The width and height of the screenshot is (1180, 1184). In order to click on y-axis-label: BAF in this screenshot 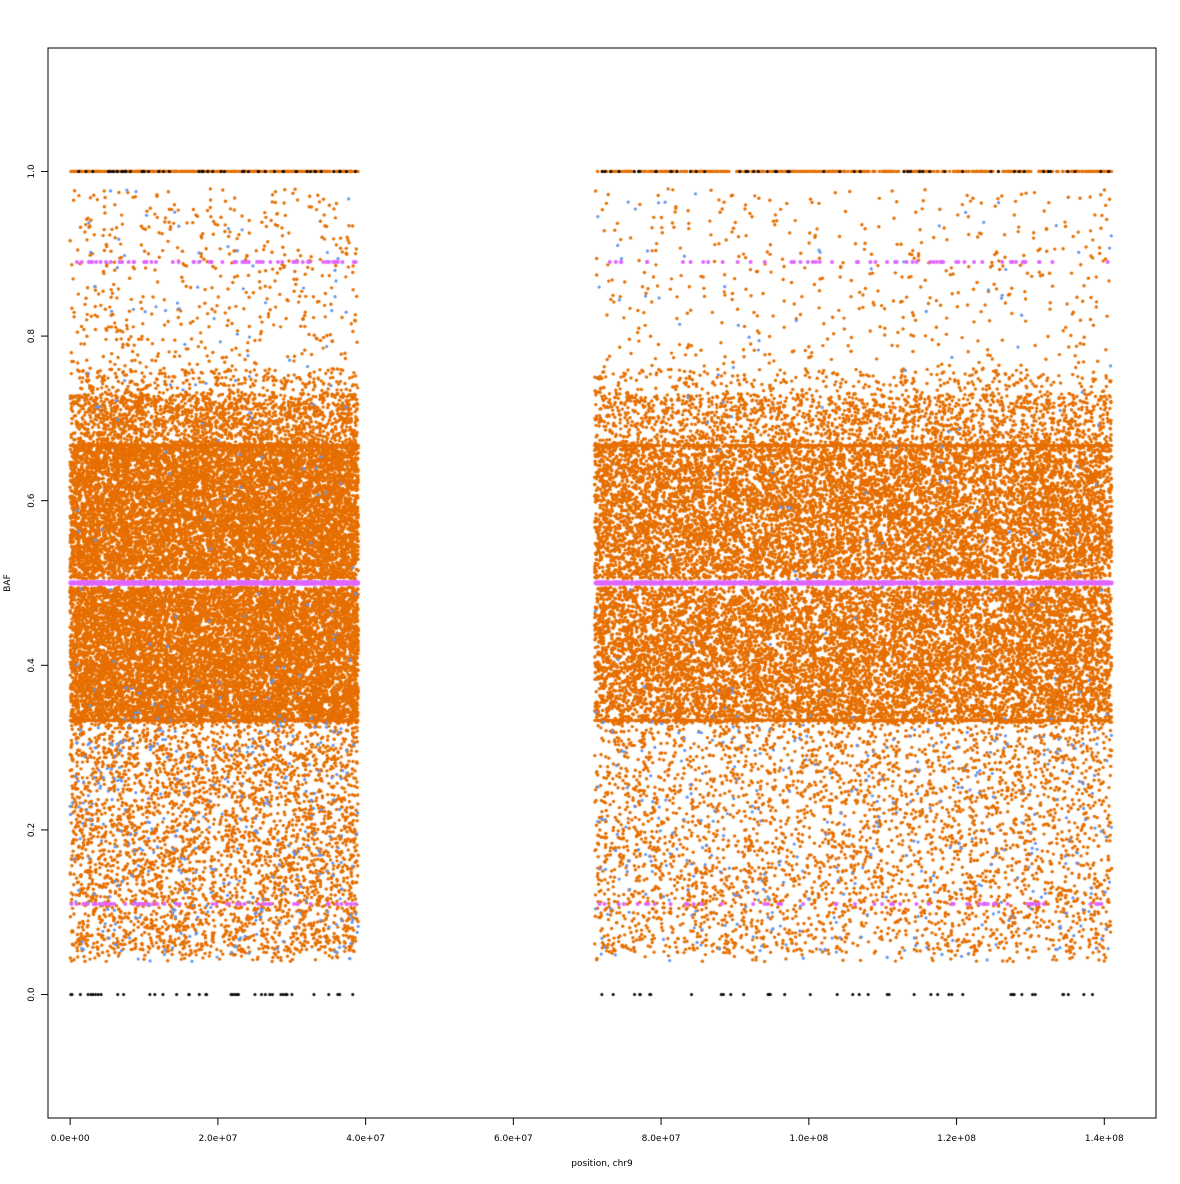, I will do `click(8, 583)`.